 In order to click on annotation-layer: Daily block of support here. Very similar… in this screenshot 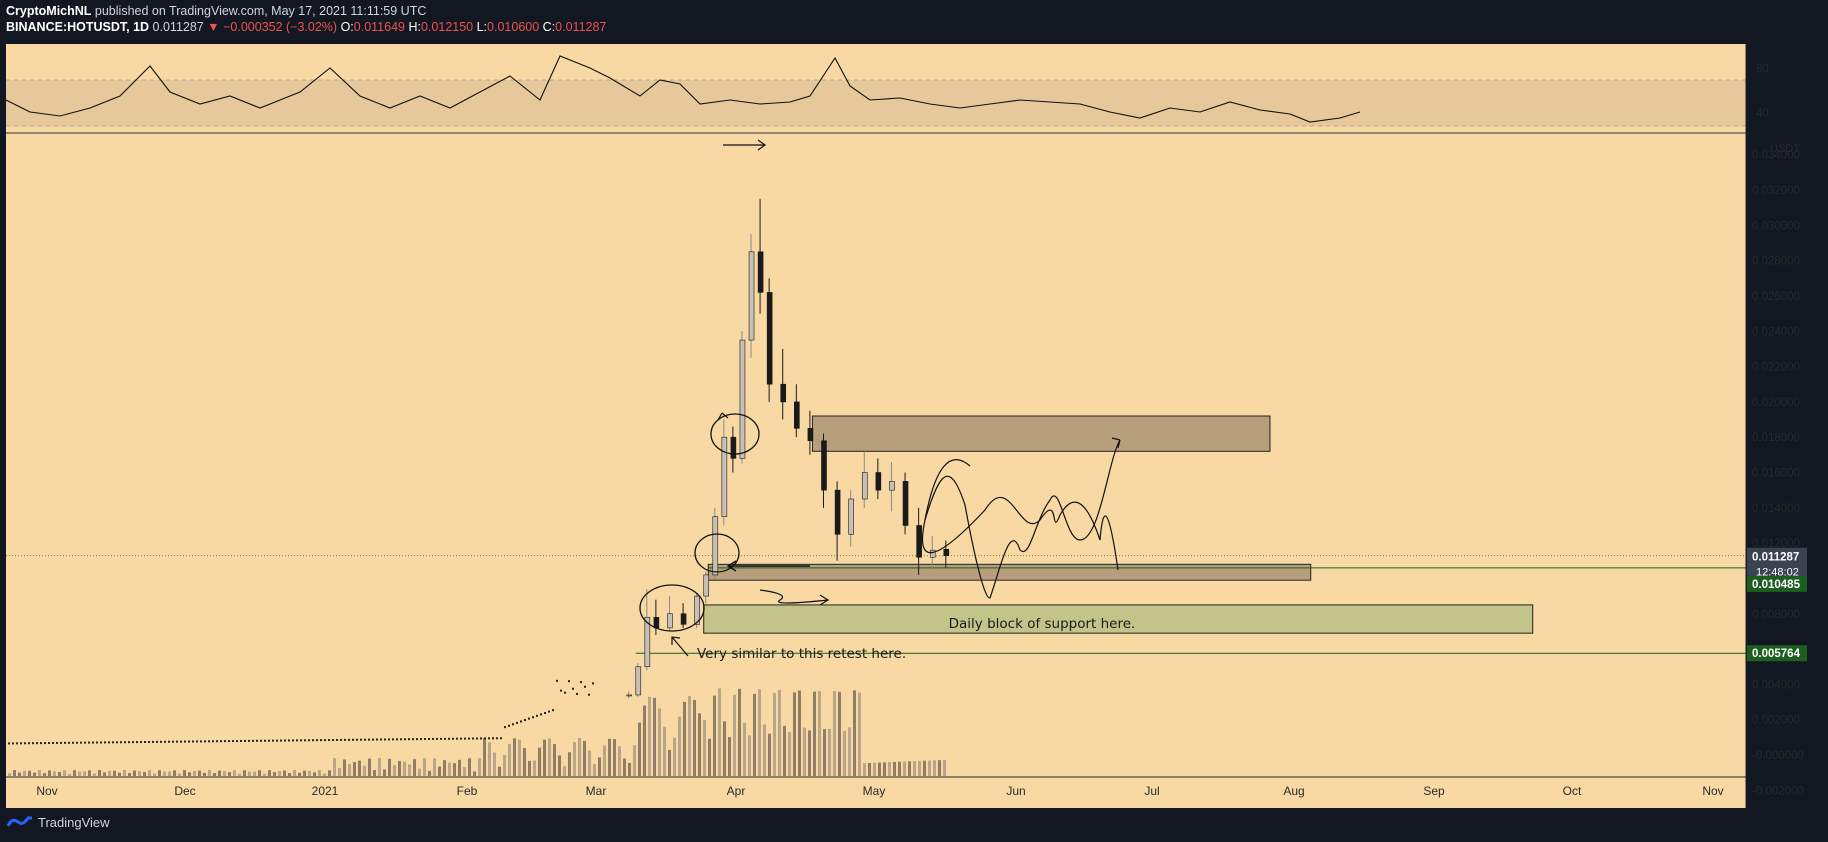, I will do `click(916, 639)`.